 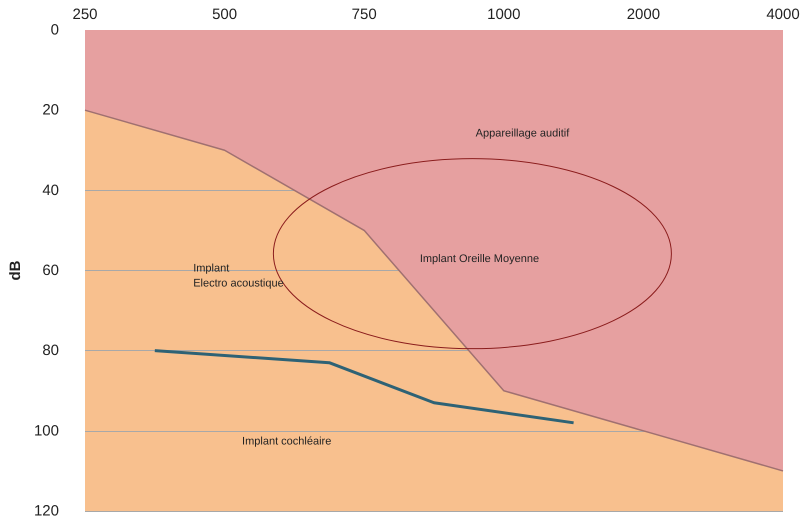 I want to click on line-series, so click(x=364, y=386).